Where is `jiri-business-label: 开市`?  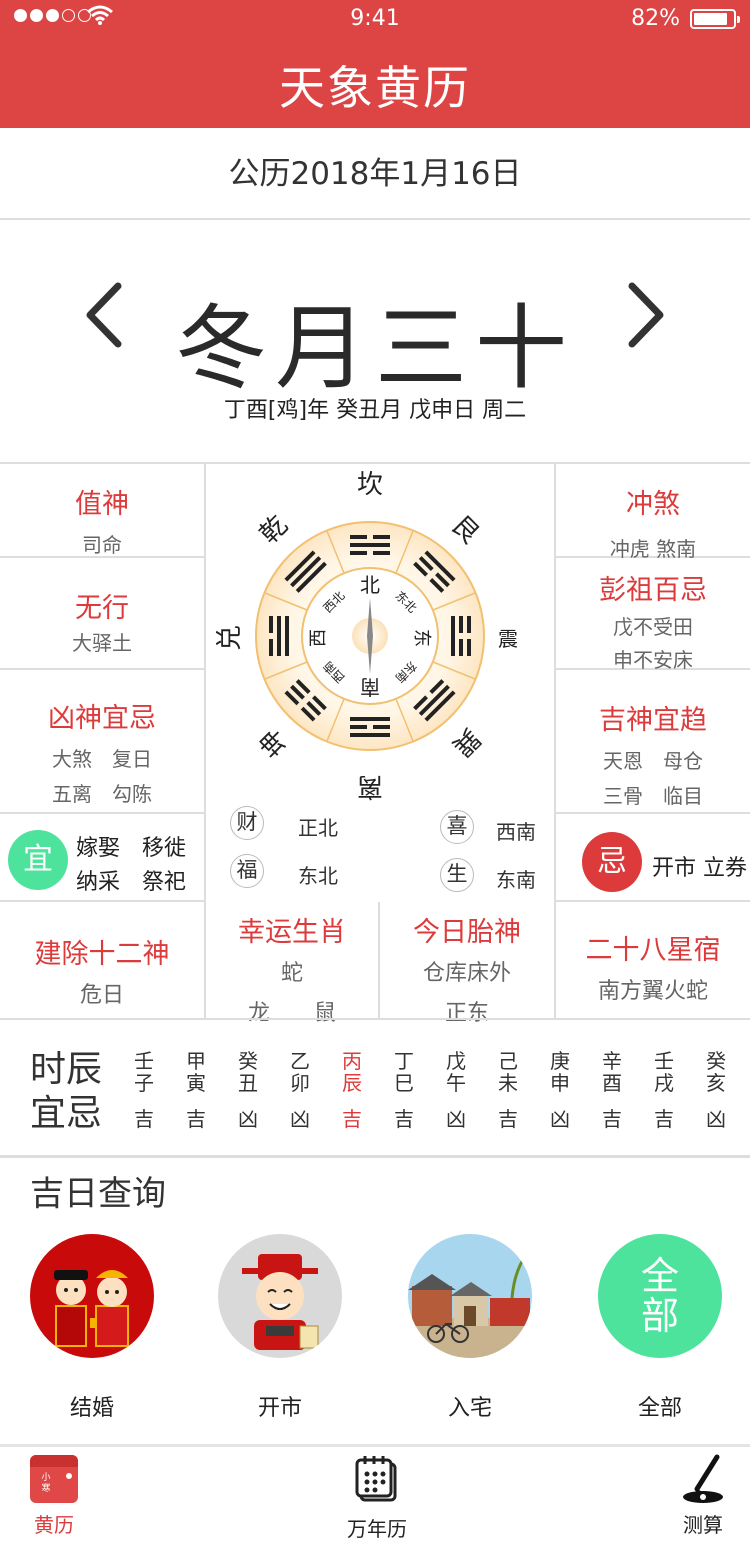 jiri-business-label: 开市 is located at coordinates (279, 1408).